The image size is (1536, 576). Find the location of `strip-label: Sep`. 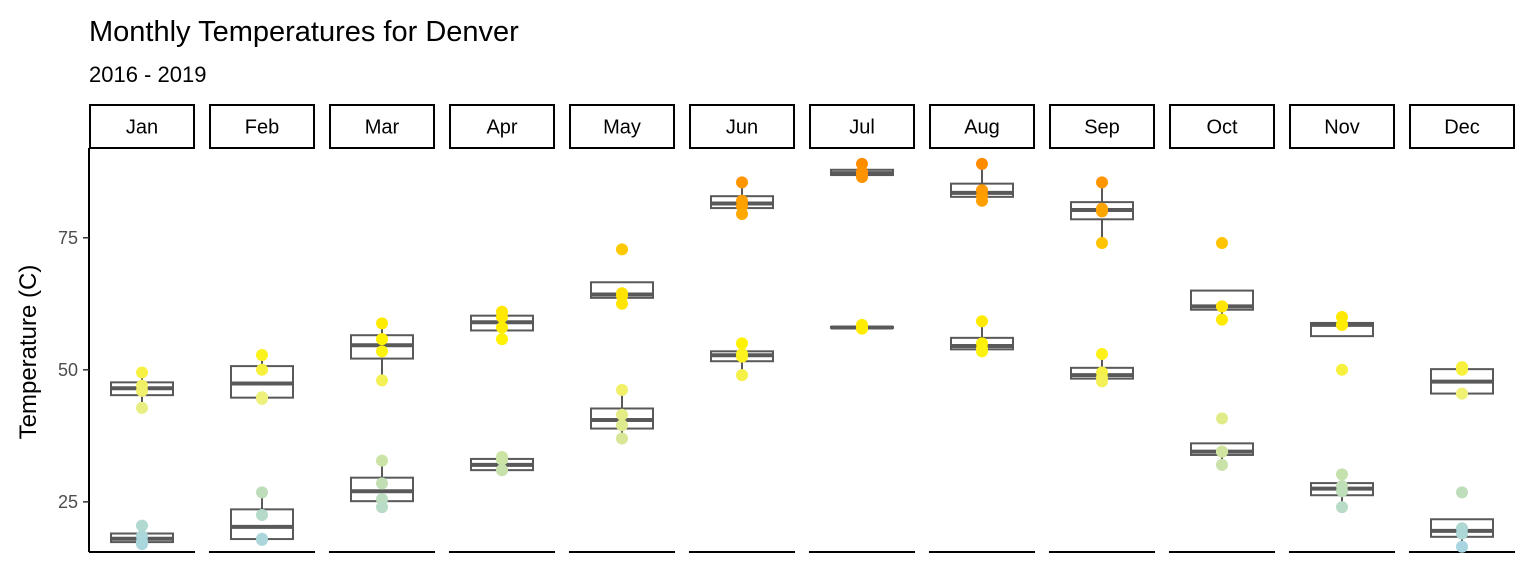

strip-label: Sep is located at coordinates (1102, 128).